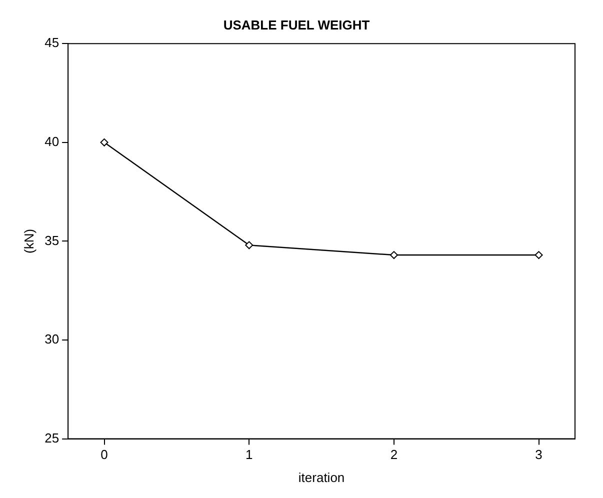 This screenshot has width=603, height=498. Describe the element at coordinates (104, 454) in the screenshot. I see `x-tick-label: 0` at that location.